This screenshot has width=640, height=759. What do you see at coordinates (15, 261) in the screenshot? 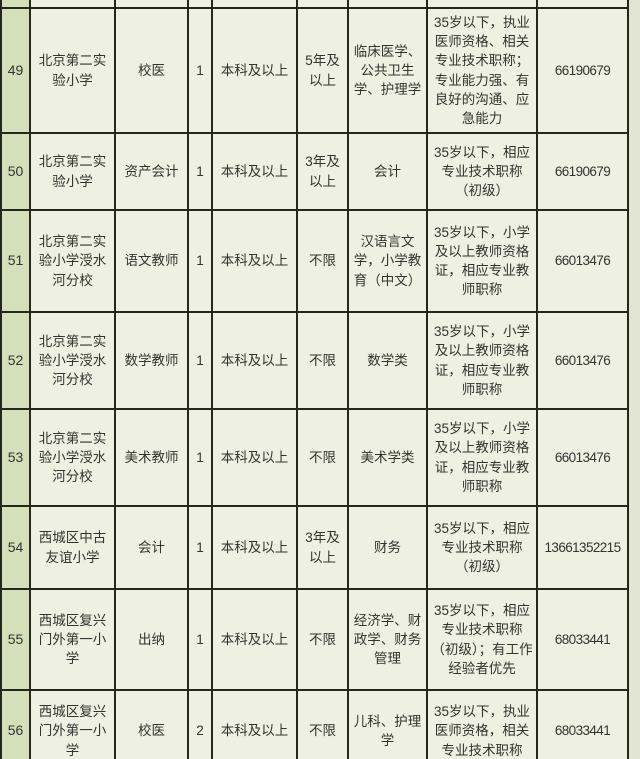
I see `cell-num: 51` at bounding box center [15, 261].